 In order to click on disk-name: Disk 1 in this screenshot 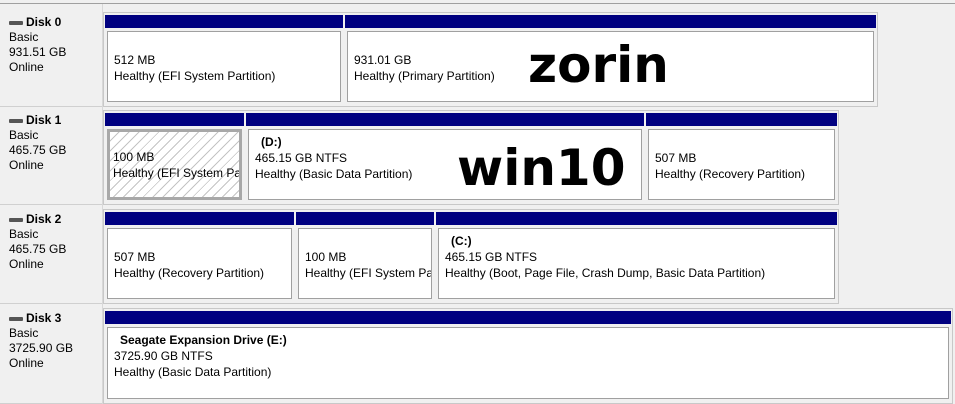, I will do `click(55, 120)`.